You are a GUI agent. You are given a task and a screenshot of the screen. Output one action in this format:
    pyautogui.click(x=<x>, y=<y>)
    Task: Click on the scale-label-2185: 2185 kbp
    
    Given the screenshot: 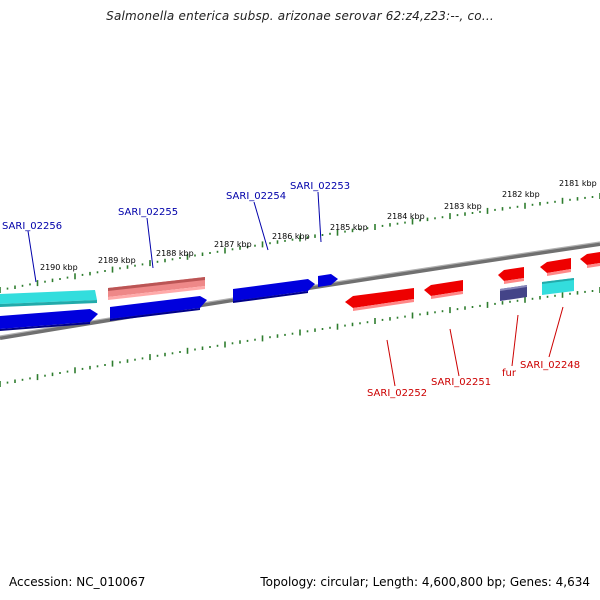 What is the action you would take?
    pyautogui.click(x=349, y=227)
    